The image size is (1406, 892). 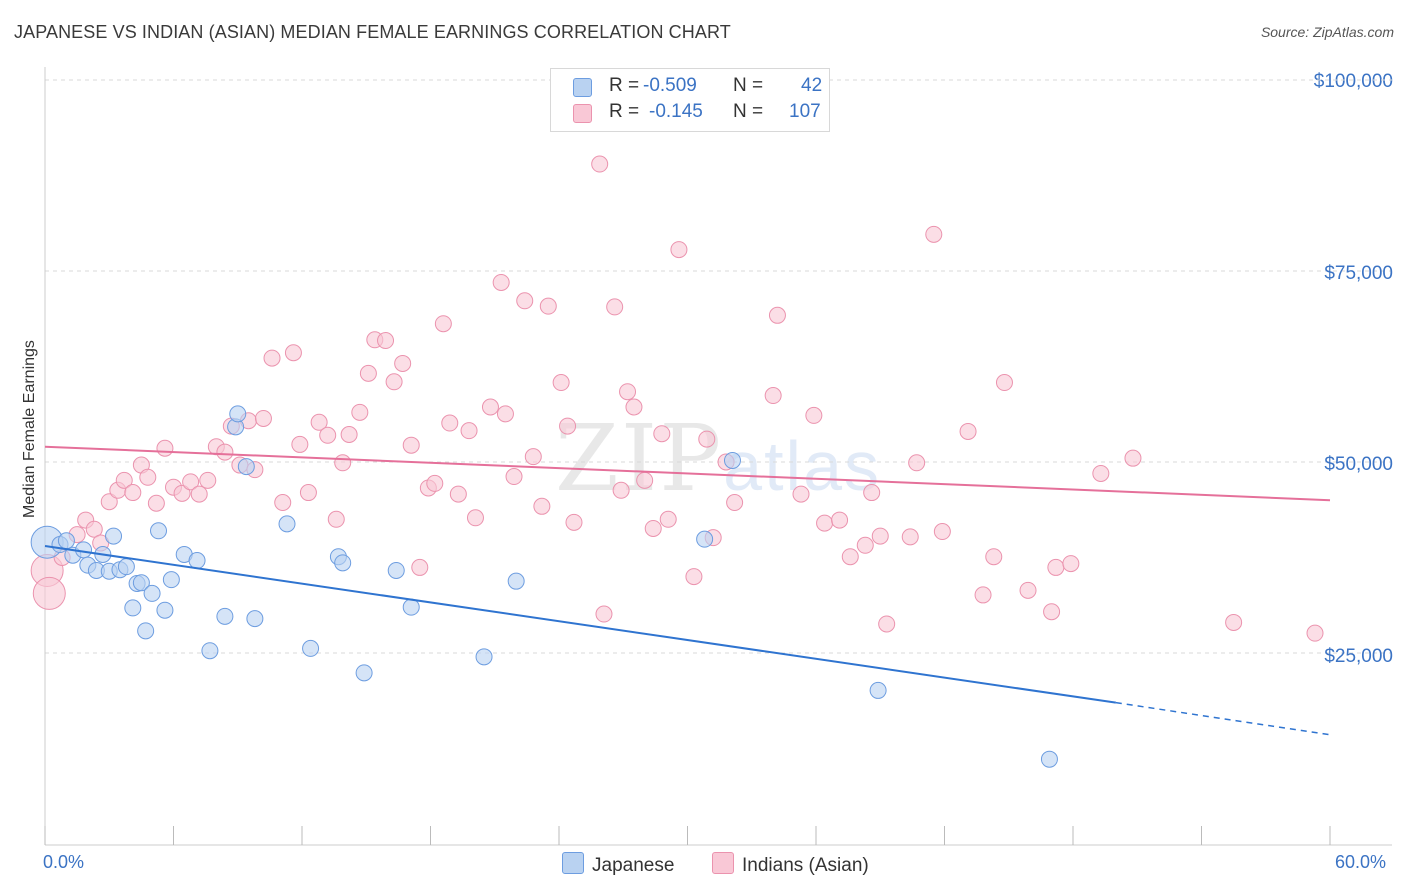 I want to click on legend-n-label: N =, so click(x=748, y=111).